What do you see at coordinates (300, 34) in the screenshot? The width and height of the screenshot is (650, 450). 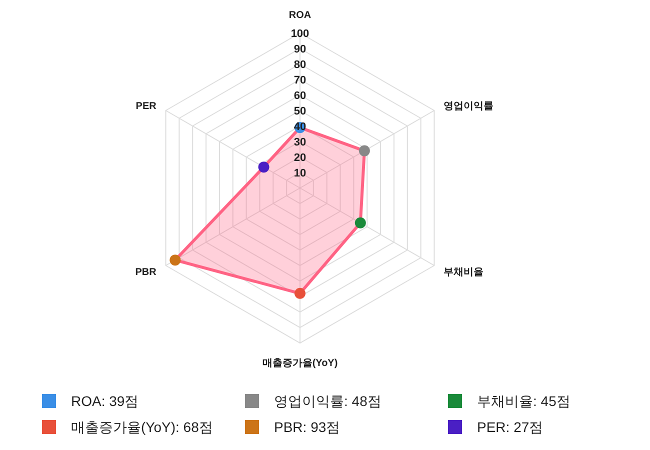 I see `y-tick-label: 100` at bounding box center [300, 34].